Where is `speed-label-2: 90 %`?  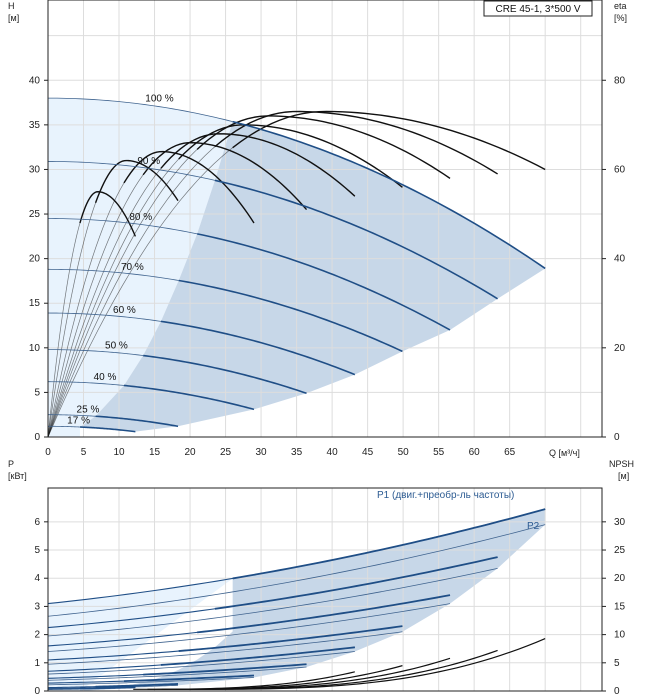 speed-label-2: 90 % is located at coordinates (148, 161).